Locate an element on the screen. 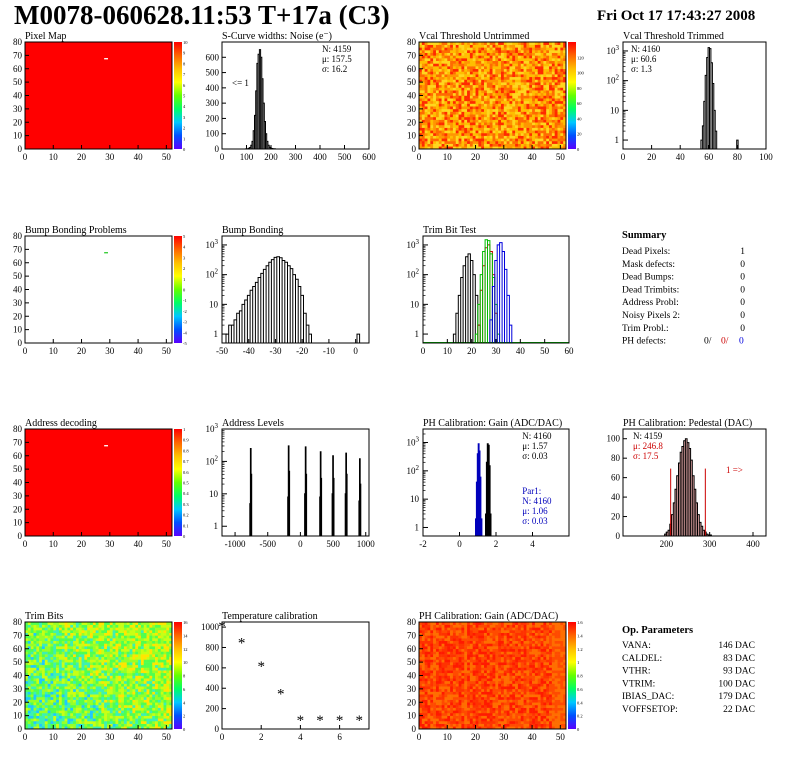 This screenshot has height=772, width=796. x-tick-label: 20 is located at coordinates (652, 157).